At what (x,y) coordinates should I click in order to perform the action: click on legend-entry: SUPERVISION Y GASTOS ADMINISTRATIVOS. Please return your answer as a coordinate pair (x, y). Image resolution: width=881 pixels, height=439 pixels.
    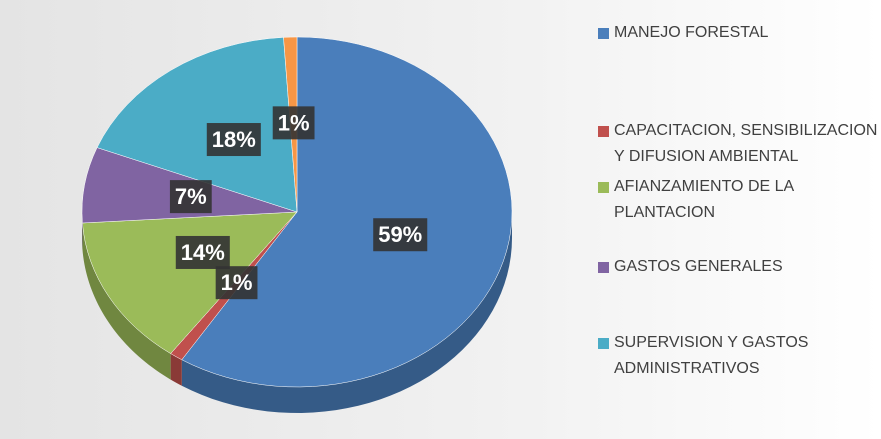
    Looking at the image, I should click on (739, 356).